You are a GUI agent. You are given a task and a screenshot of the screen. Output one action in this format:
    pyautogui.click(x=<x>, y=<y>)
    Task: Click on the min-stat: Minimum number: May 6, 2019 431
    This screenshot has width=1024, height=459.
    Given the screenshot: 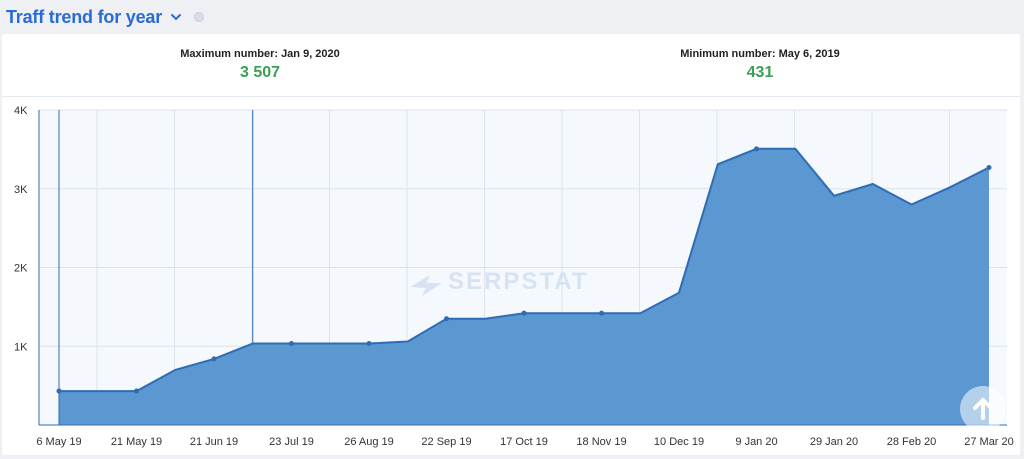 What is the action you would take?
    pyautogui.click(x=760, y=65)
    